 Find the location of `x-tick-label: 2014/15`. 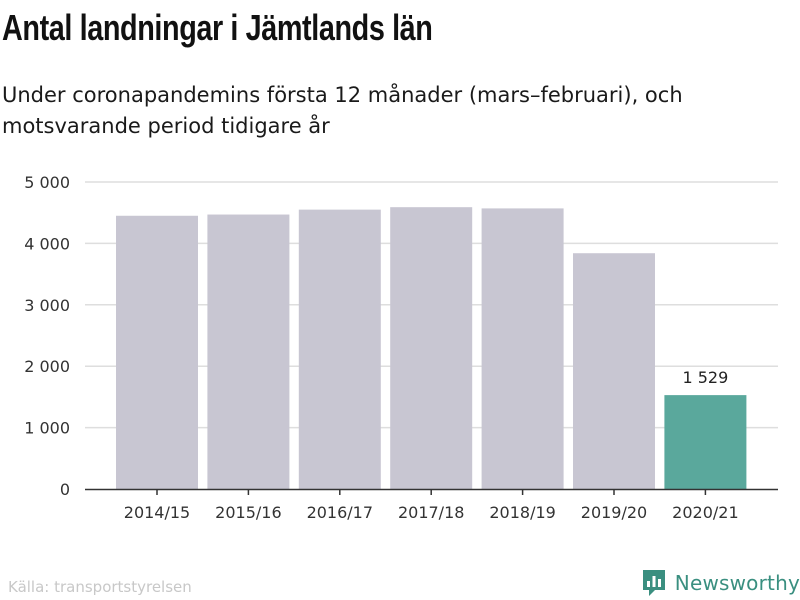

x-tick-label: 2014/15 is located at coordinates (157, 512).